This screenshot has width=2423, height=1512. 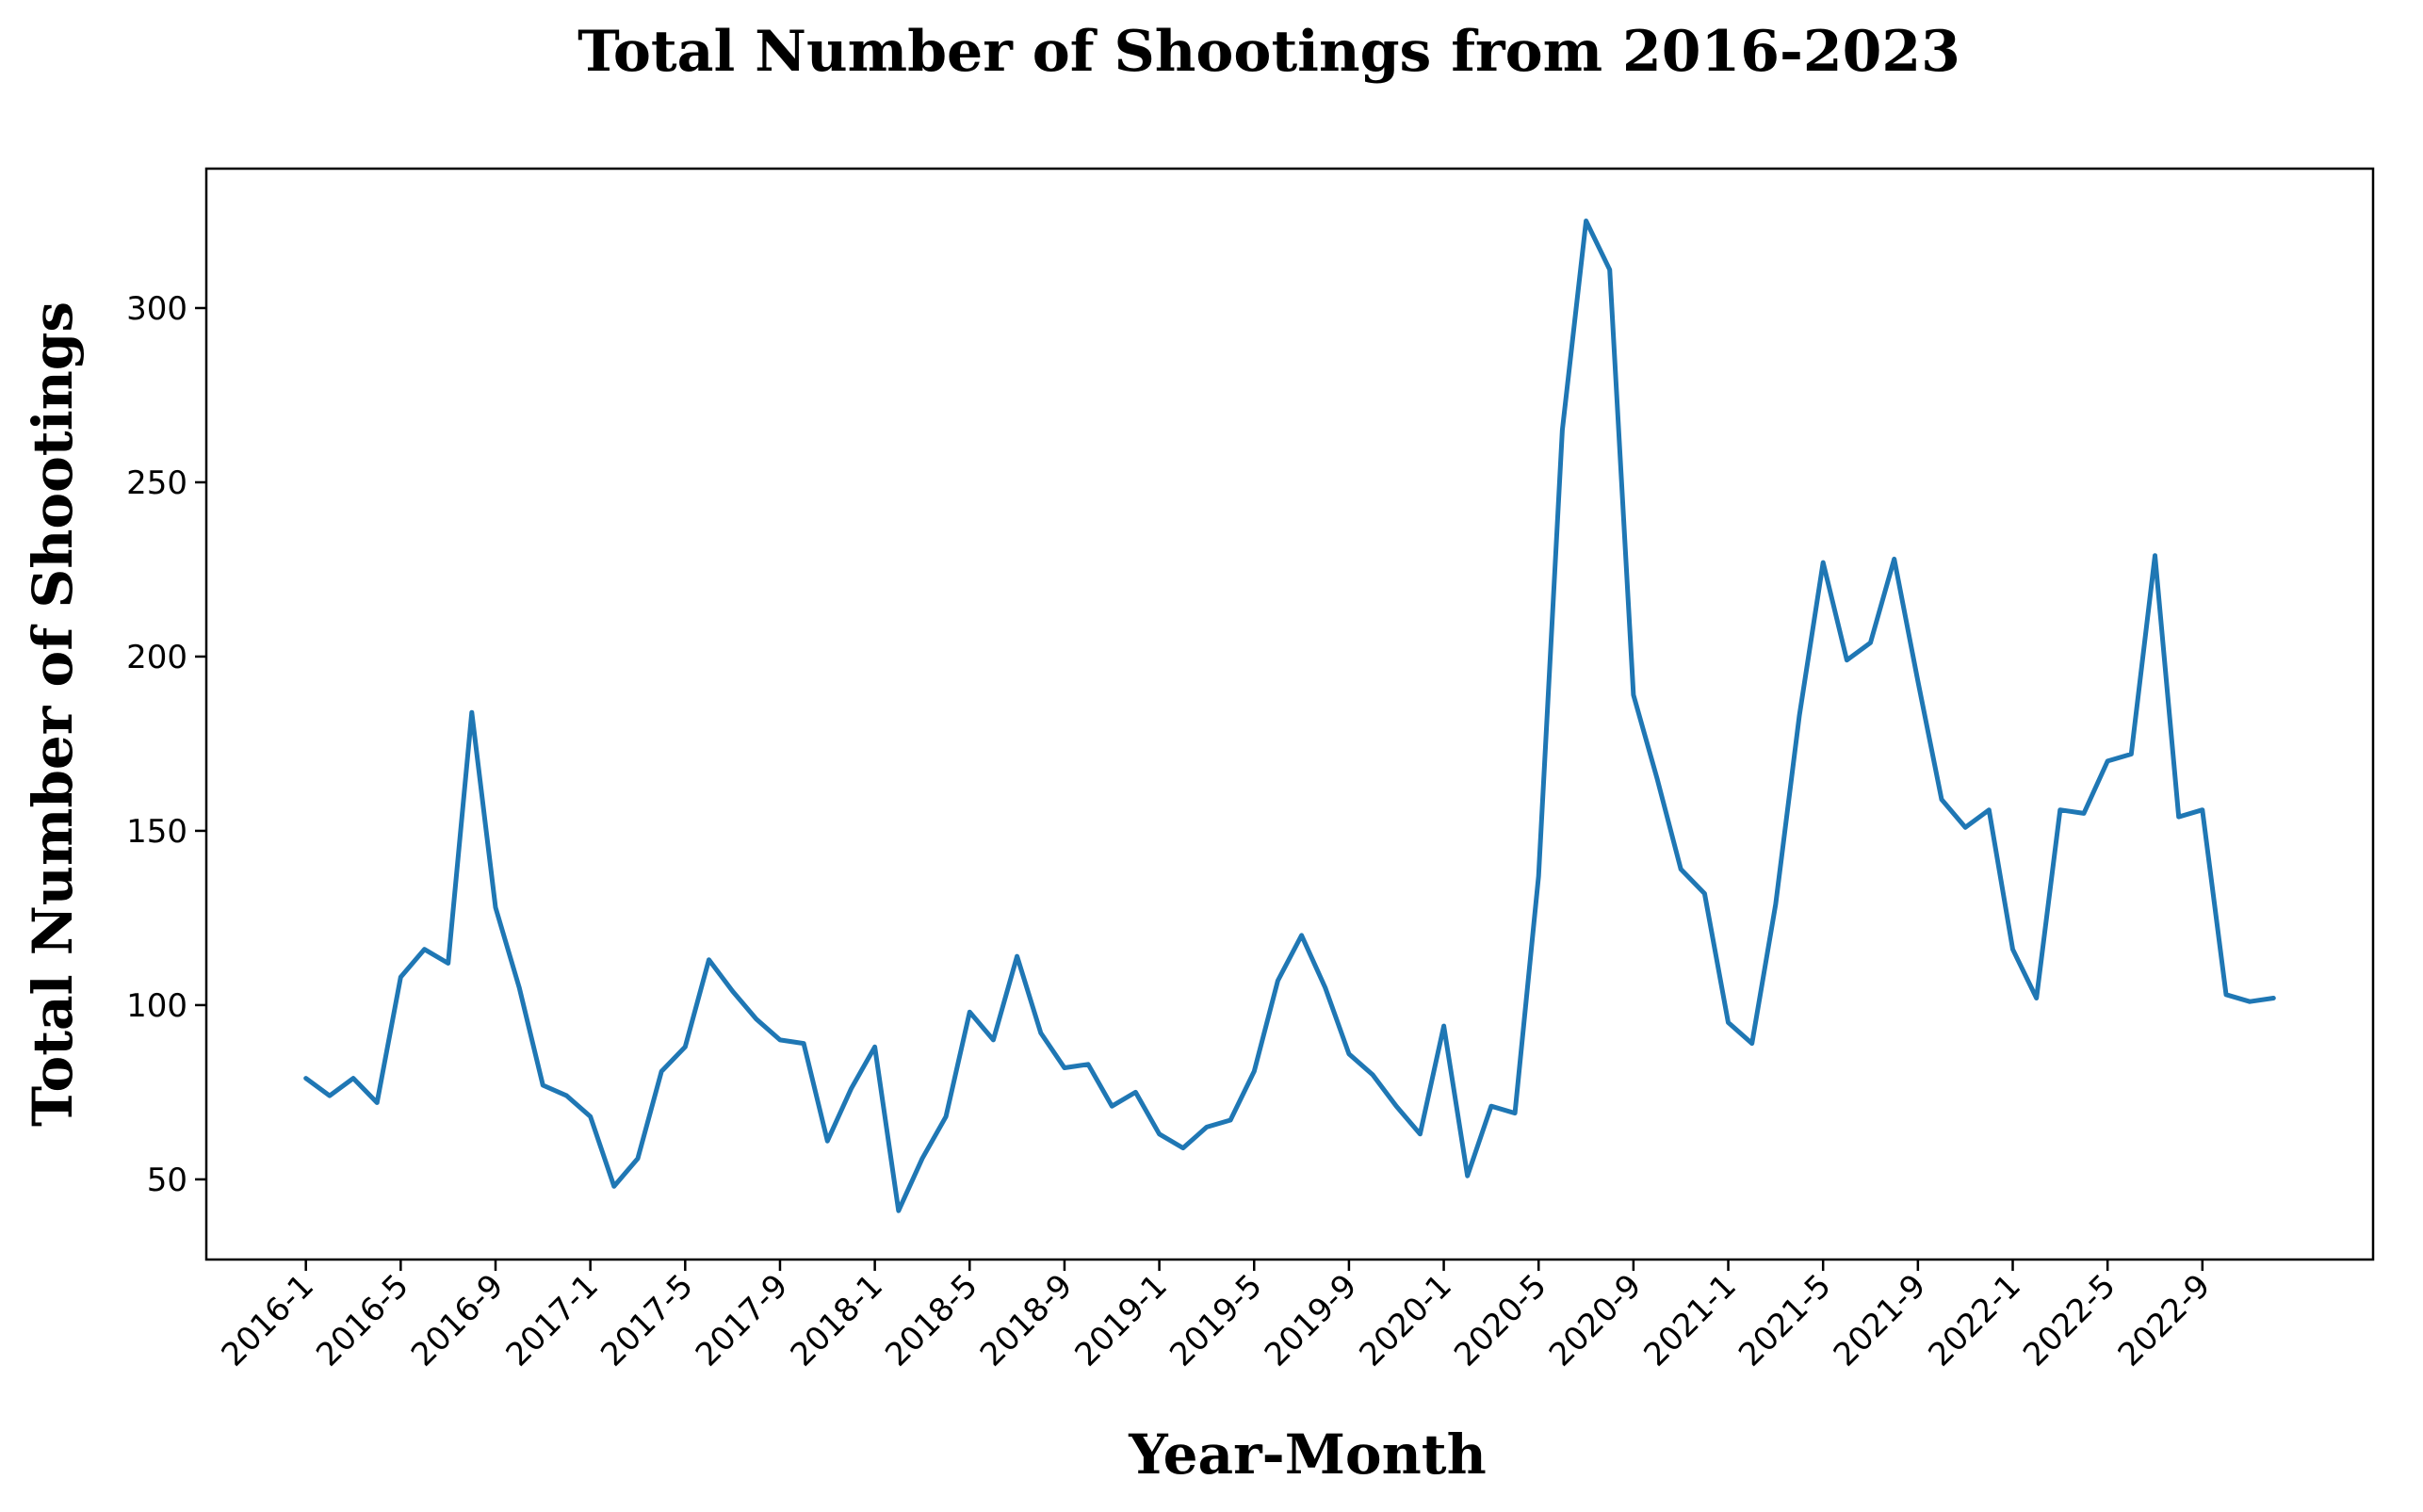 I want to click on x-tick-label: 2021-5, so click(x=1785, y=1320).